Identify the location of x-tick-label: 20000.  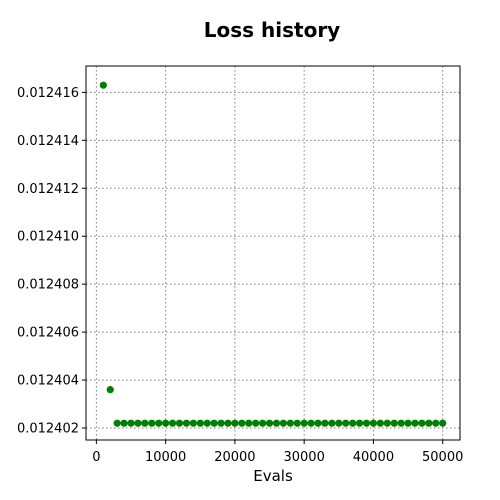
(234, 457).